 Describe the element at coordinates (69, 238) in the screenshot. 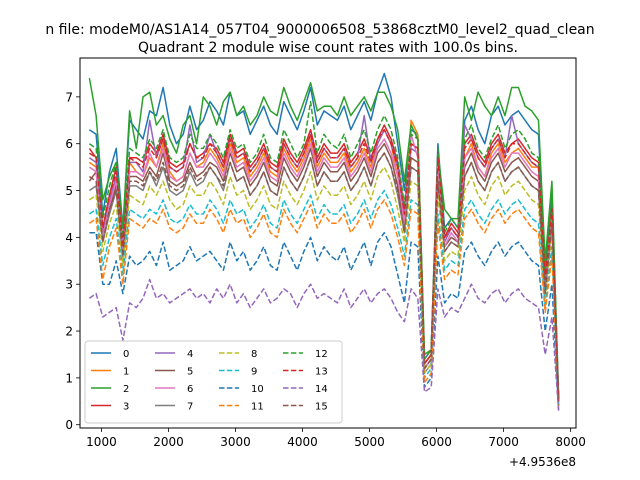

I see `y-tick-label: 4` at that location.